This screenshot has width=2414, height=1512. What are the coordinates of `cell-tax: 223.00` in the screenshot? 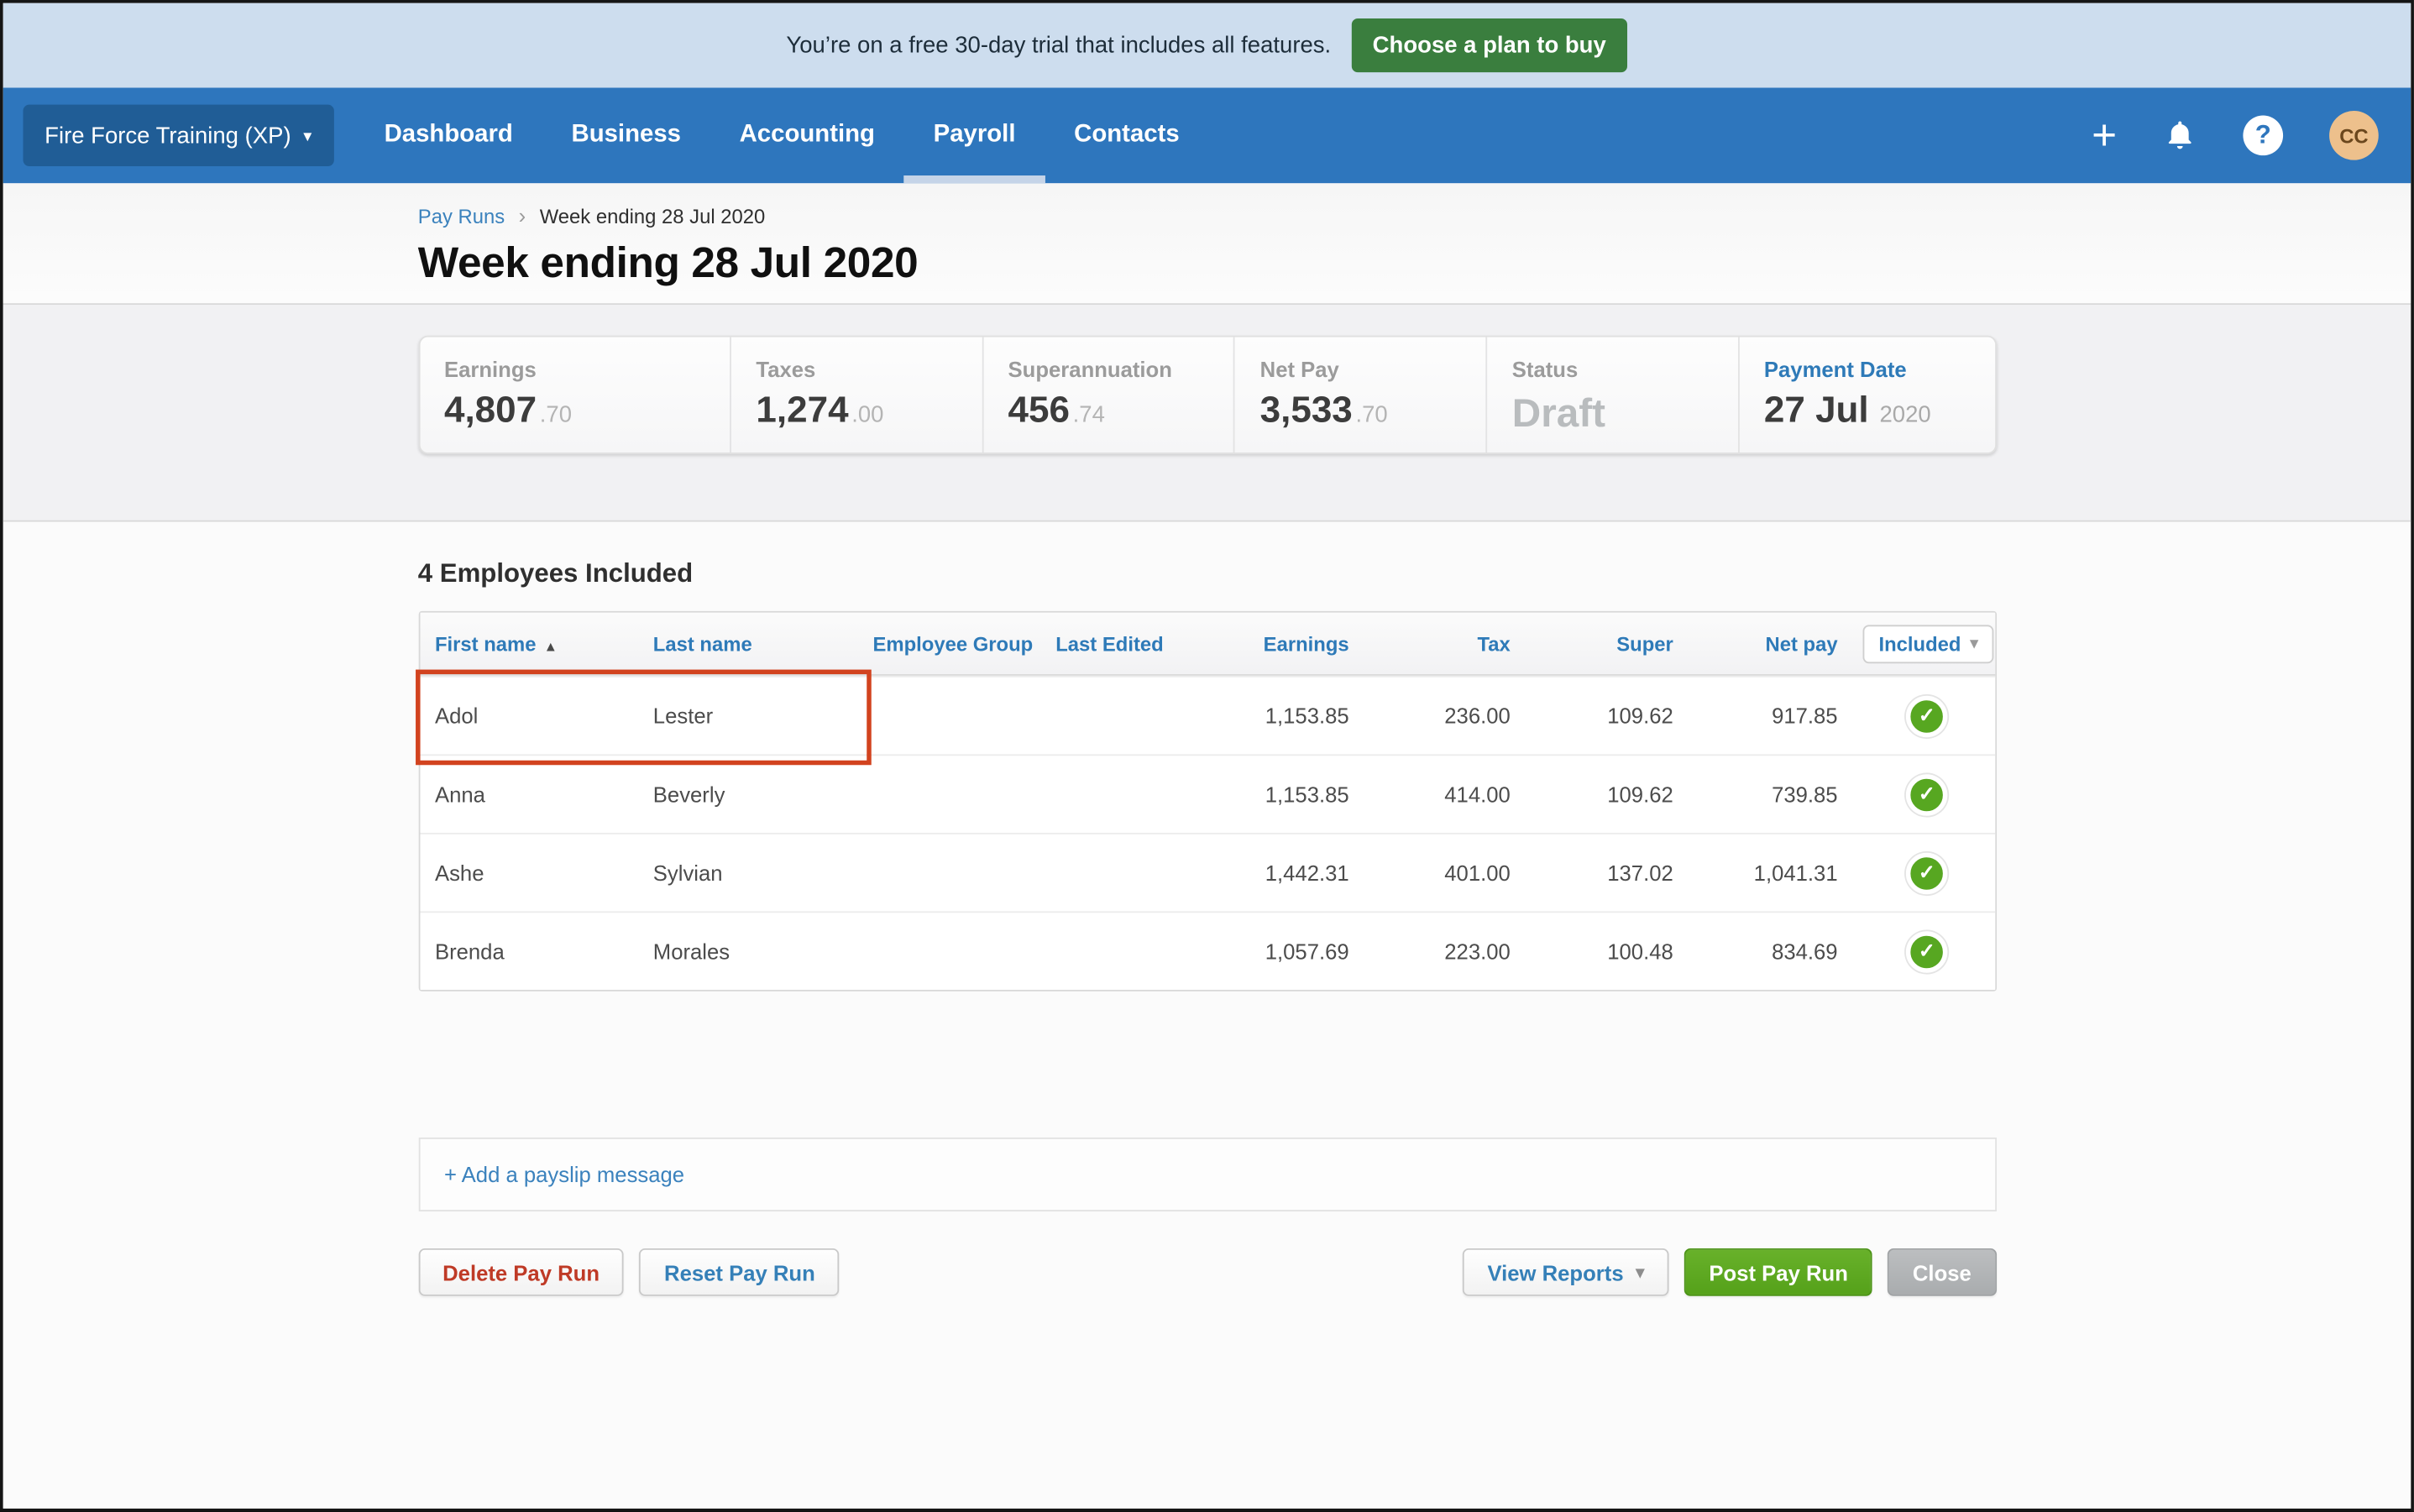 It's located at (1477, 951).